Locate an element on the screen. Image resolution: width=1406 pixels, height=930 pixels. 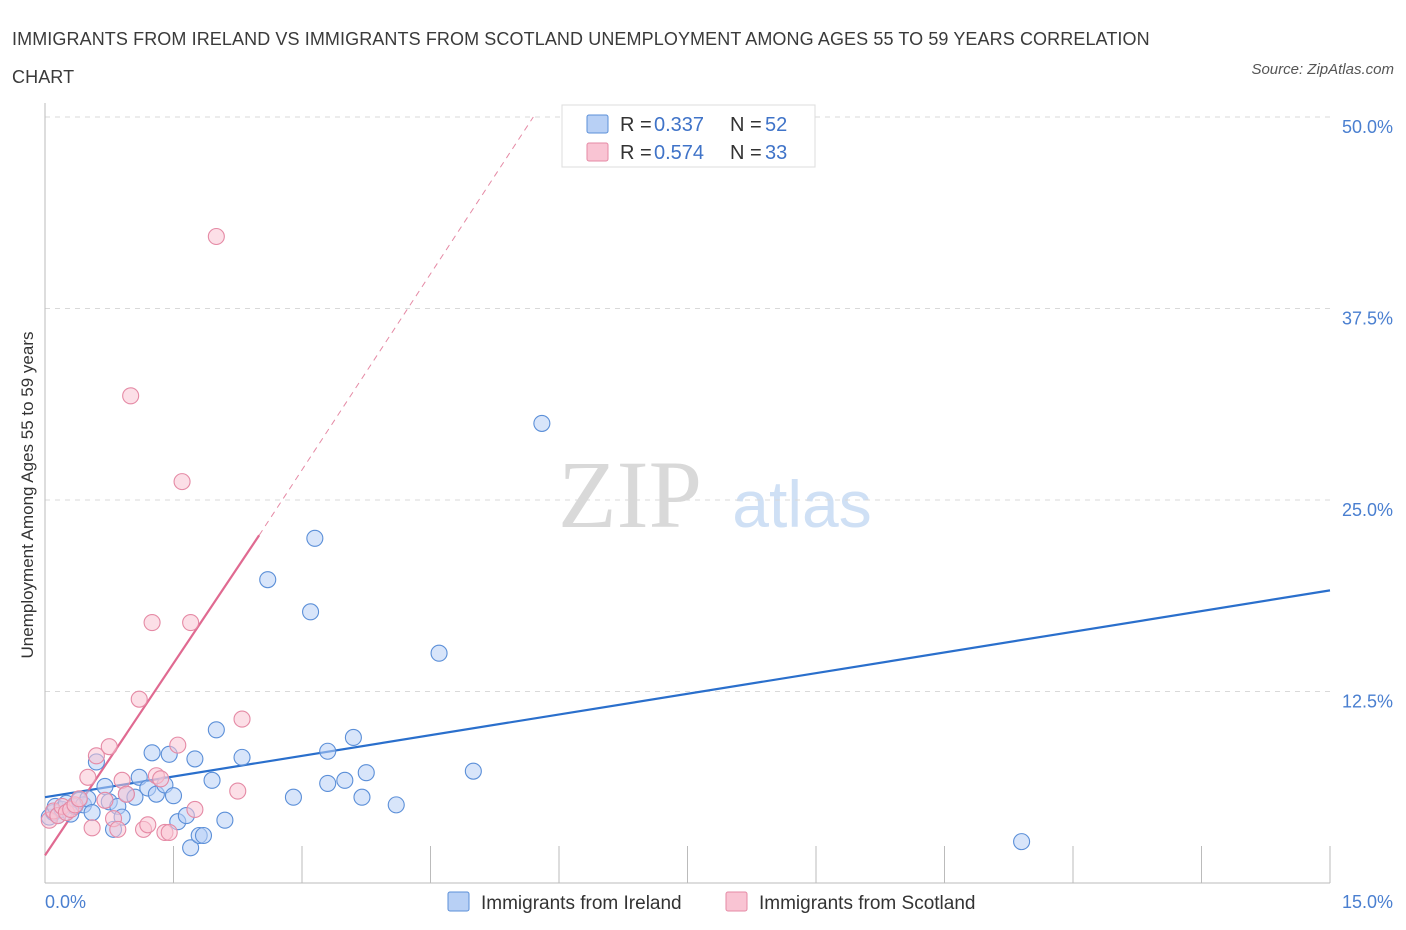
y-axis-title: Unemployment Among Ages 55 to 59 years is located at coordinates (27, 495).